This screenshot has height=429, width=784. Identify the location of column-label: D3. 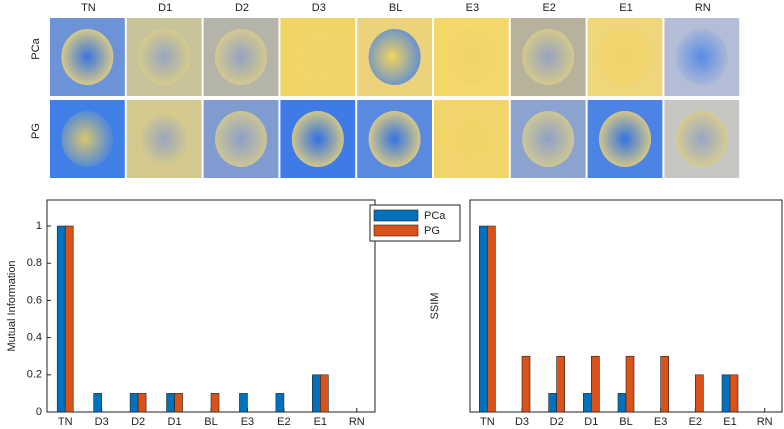
(319, 8).